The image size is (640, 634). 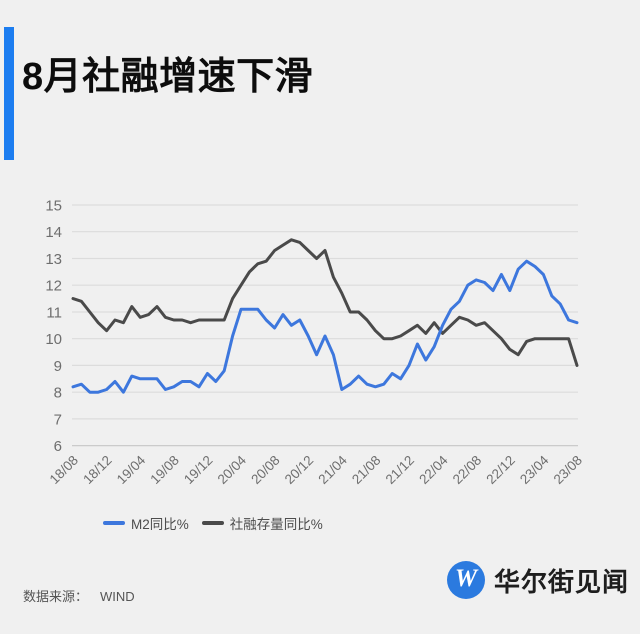 What do you see at coordinates (160, 524) in the screenshot?
I see `legend-label-m2: M2同比%` at bounding box center [160, 524].